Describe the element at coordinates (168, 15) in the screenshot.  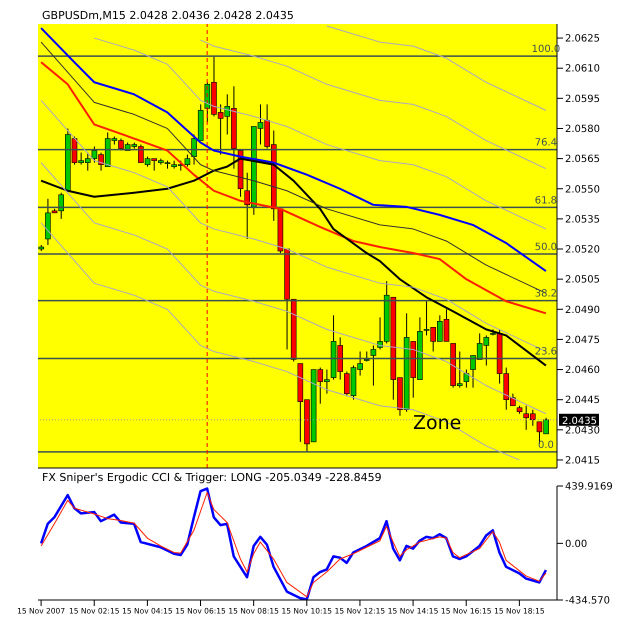
I see `chart-title: GBPUSDm,M15 2.0428 2.0436 2.0428 2.0435` at that location.